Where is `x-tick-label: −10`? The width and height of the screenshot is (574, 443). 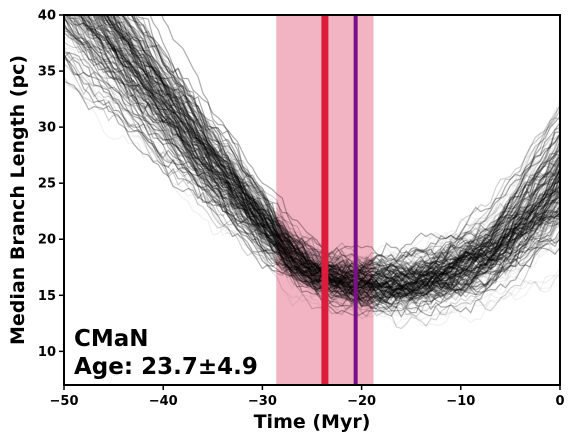
x-tick-label: −10 is located at coordinates (460, 401).